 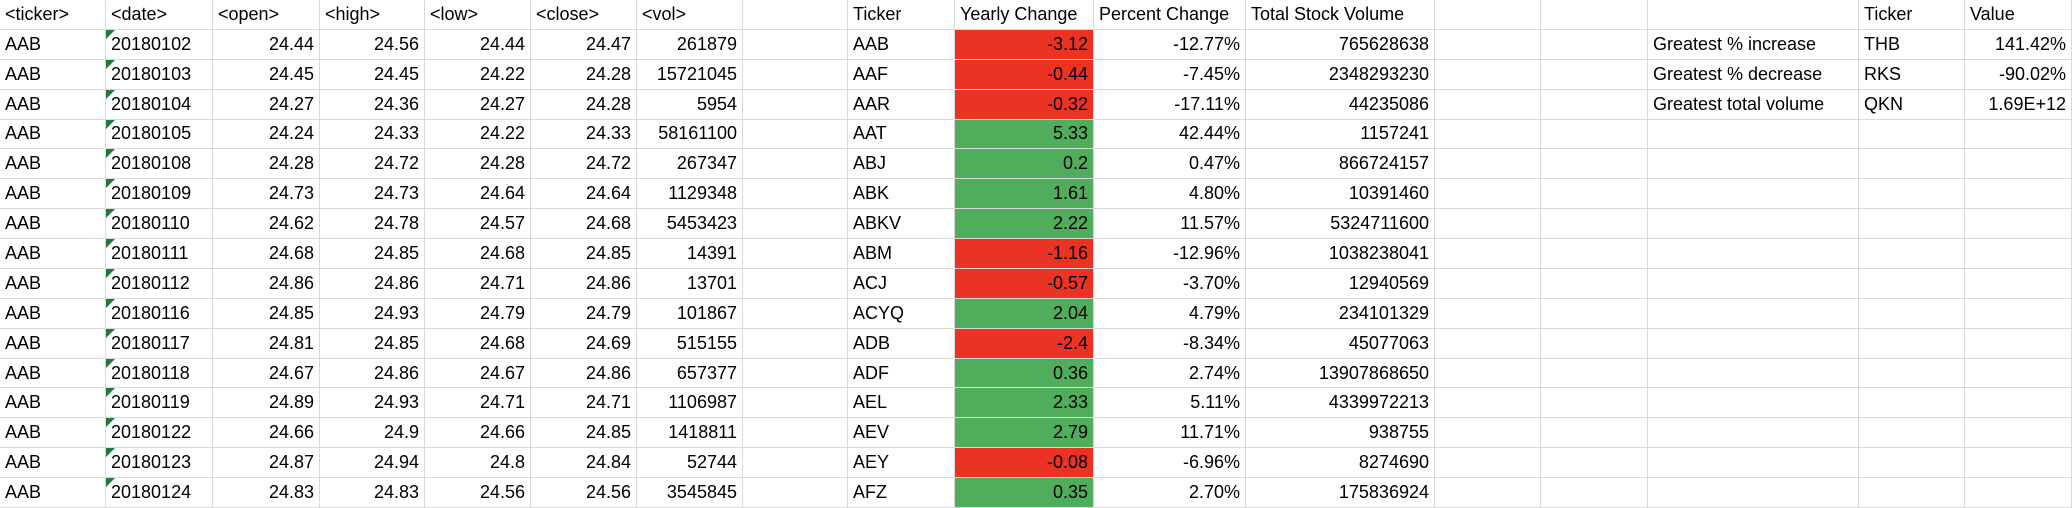 What do you see at coordinates (159, 283) in the screenshot?
I see `cell: 20180112` at bounding box center [159, 283].